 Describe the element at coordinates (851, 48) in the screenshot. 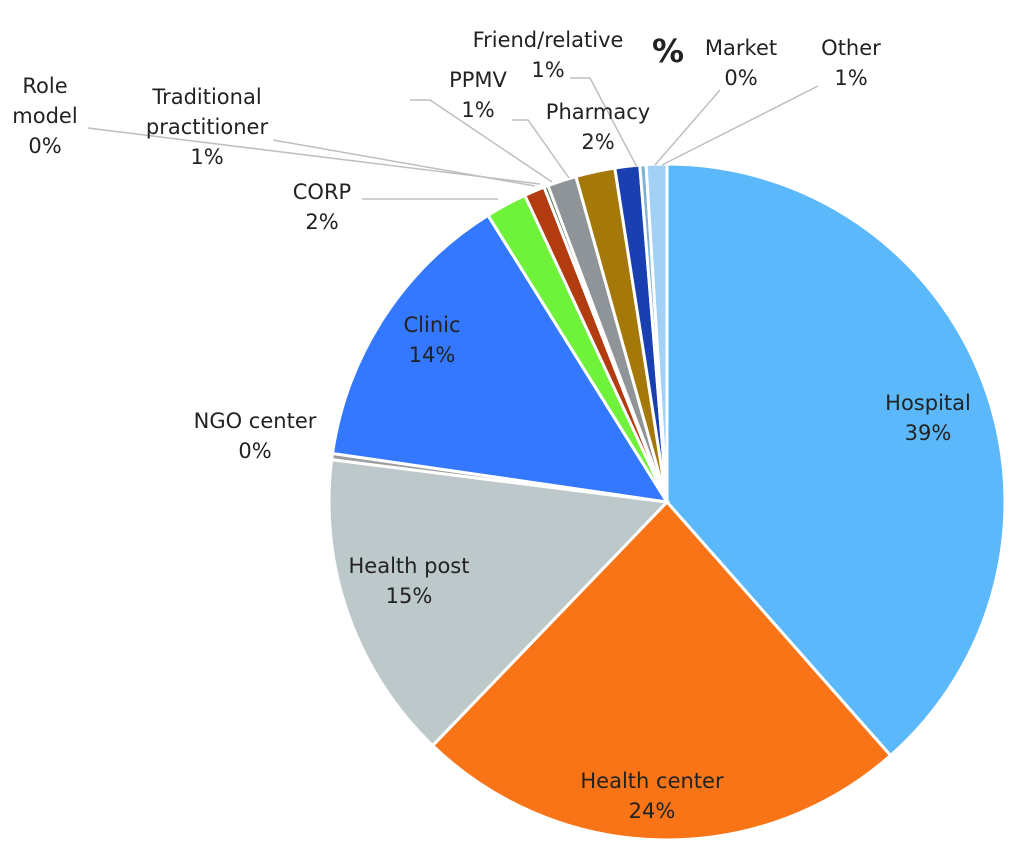

I see `name-label-other: Other` at that location.